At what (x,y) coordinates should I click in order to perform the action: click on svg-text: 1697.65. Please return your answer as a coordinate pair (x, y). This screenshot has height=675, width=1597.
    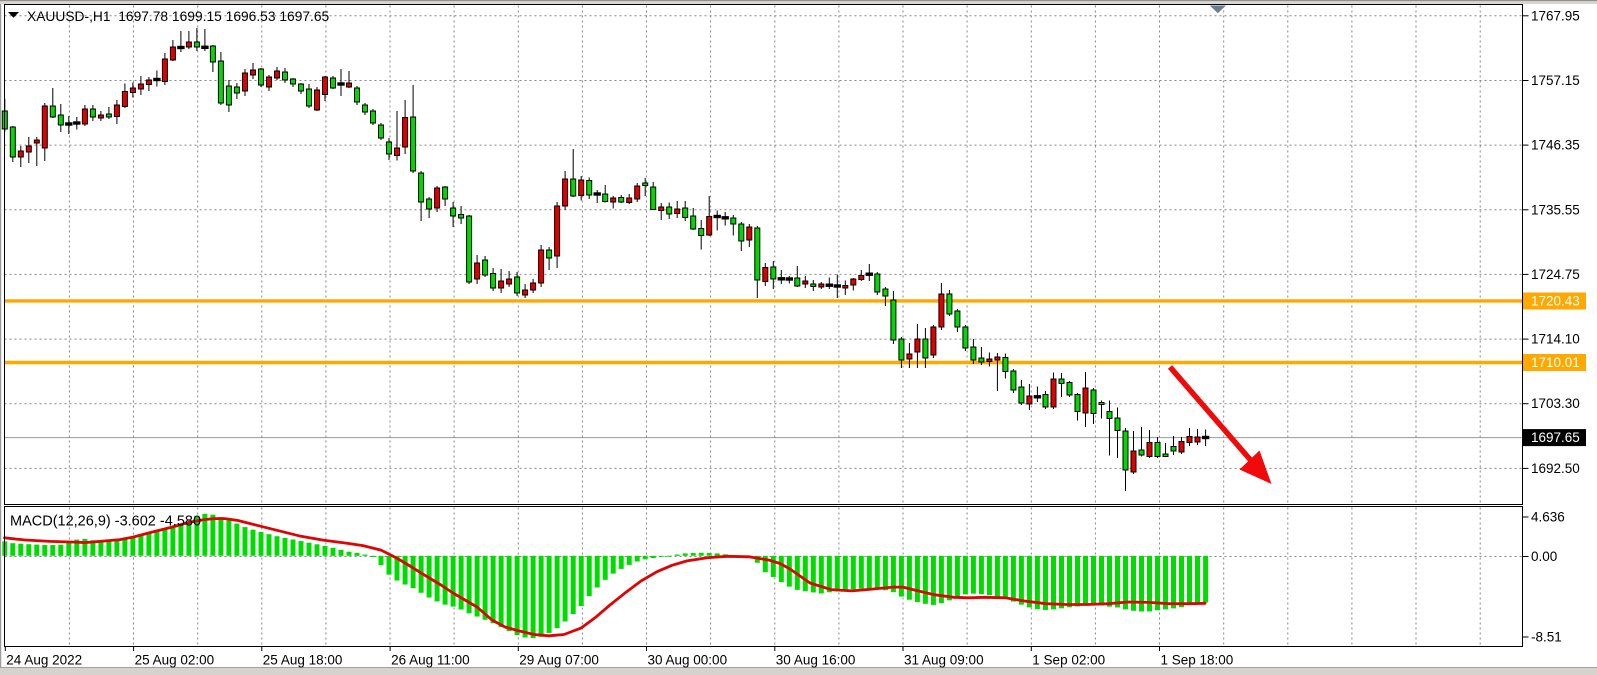
    Looking at the image, I should click on (1555, 437).